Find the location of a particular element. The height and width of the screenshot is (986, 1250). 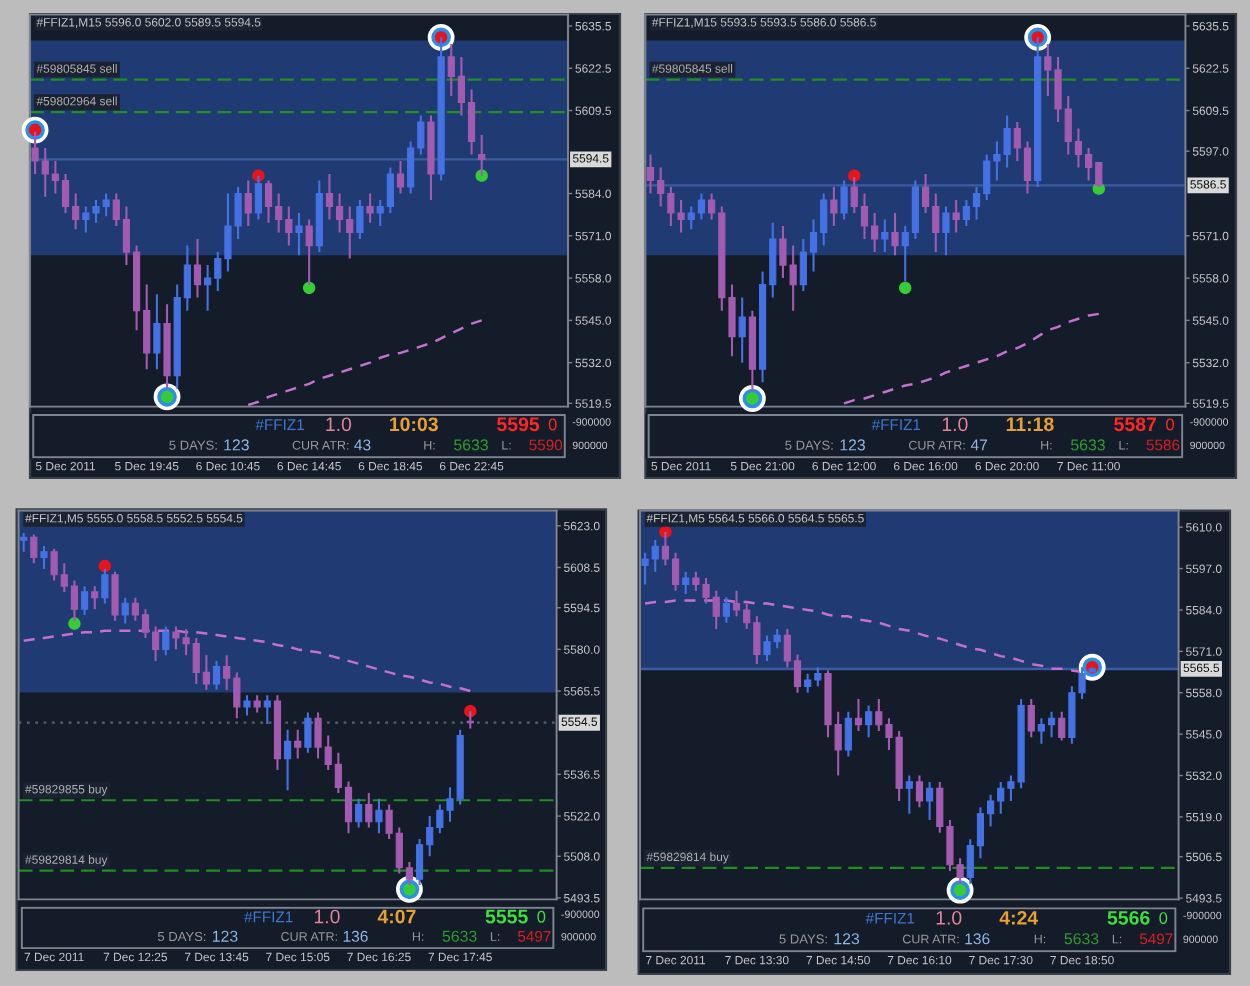

text: 4:07 is located at coordinates (396, 916).